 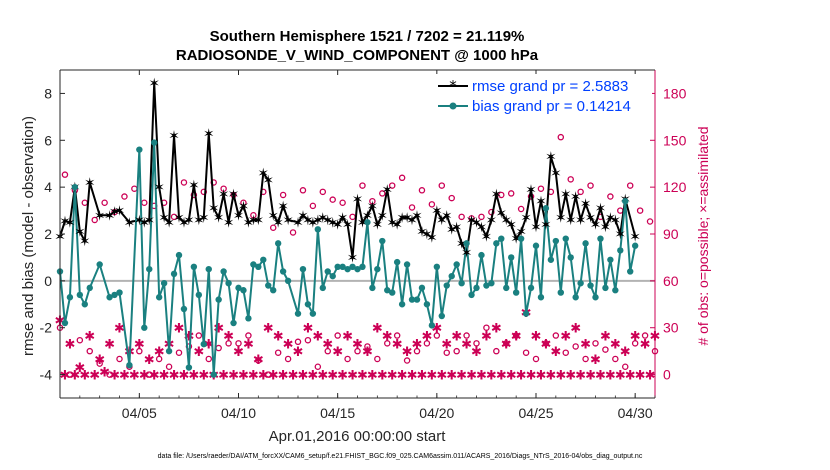 What do you see at coordinates (358, 436) in the screenshot?
I see `x-axis-label: Apr.01,2016 00:00:00 start` at bounding box center [358, 436].